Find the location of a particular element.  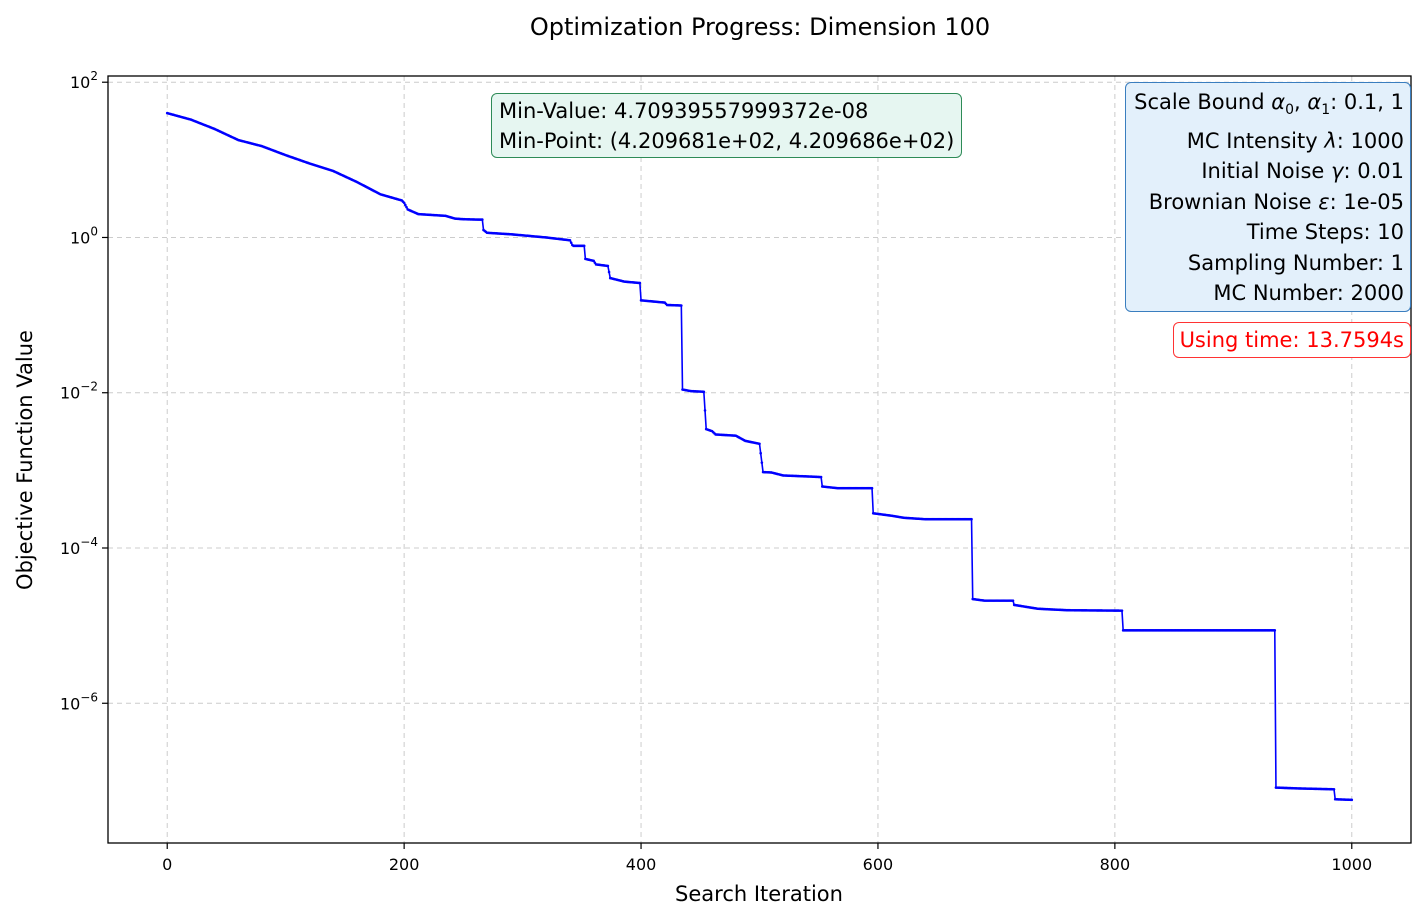

y-tick-label: 10⁰ is located at coordinates (84, 235).